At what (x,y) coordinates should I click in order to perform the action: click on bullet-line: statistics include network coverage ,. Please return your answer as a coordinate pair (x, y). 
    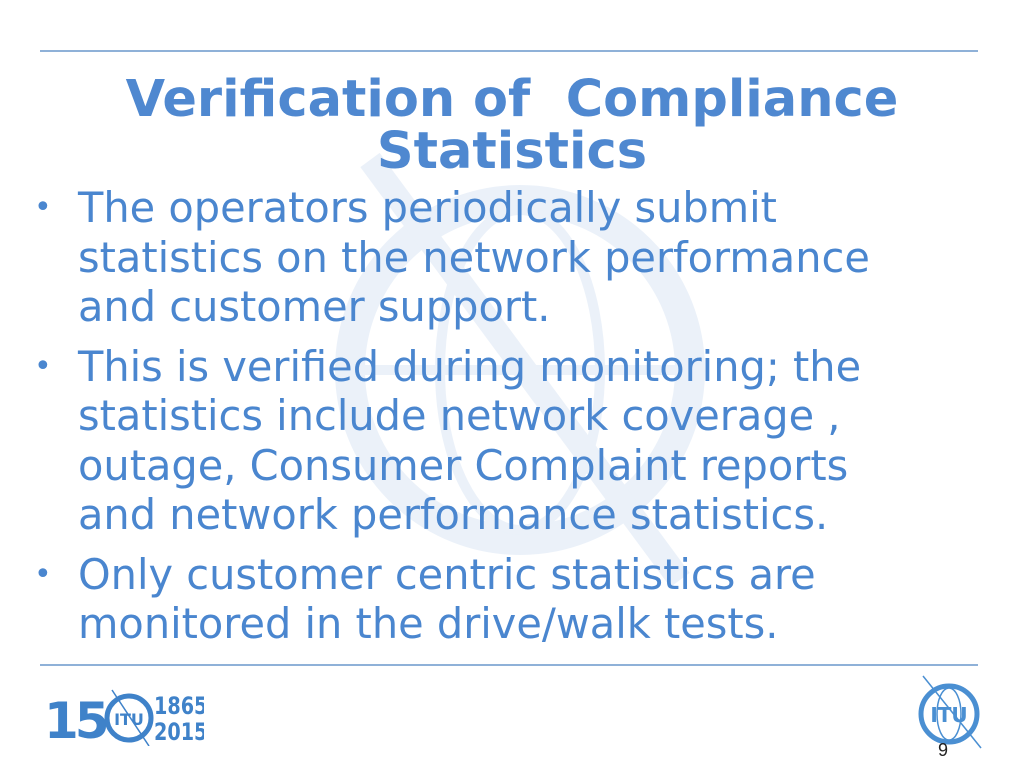
    Looking at the image, I should click on (459, 415).